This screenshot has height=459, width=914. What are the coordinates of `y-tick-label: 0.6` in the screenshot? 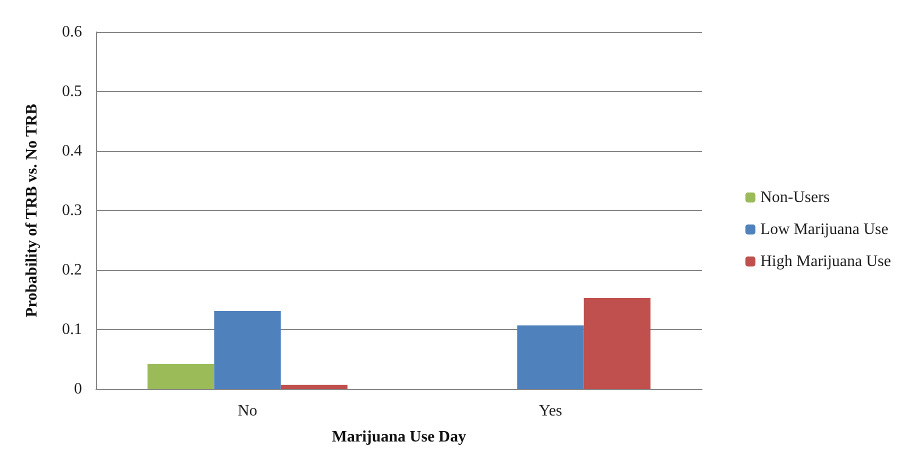 It's located at (72, 32).